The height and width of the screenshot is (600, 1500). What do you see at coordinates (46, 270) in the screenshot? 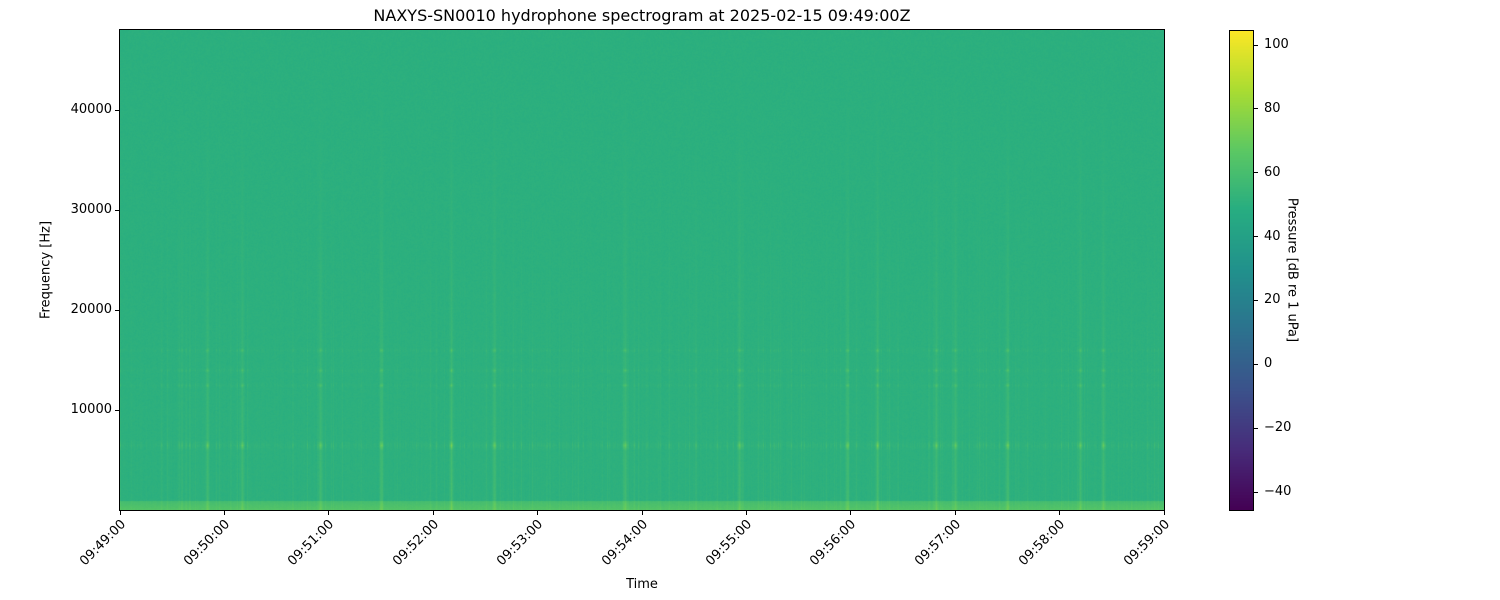
I see `y-axis-label: Frequency [Hz]` at bounding box center [46, 270].